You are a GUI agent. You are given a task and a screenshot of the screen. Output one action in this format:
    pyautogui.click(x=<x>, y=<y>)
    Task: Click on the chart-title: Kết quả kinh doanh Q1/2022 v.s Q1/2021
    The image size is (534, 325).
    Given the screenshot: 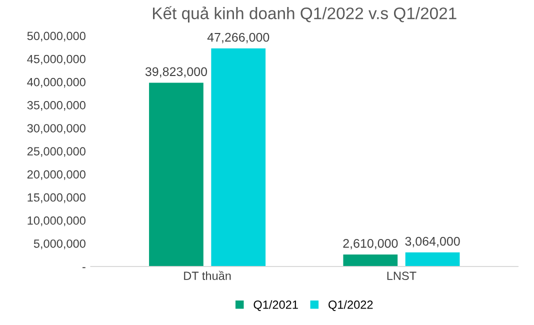 What is the action you would take?
    pyautogui.click(x=304, y=14)
    